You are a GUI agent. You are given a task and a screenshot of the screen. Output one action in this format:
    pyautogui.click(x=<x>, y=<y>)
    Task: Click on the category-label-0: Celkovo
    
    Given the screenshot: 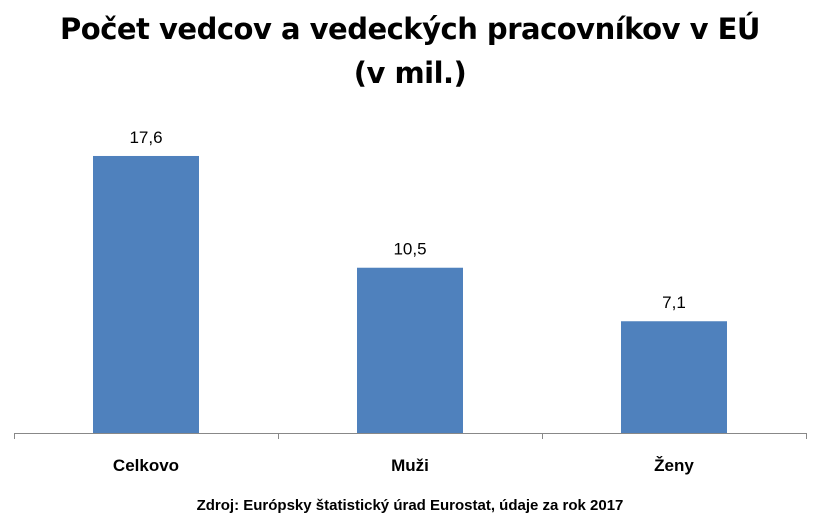 What is the action you would take?
    pyautogui.click(x=146, y=465)
    